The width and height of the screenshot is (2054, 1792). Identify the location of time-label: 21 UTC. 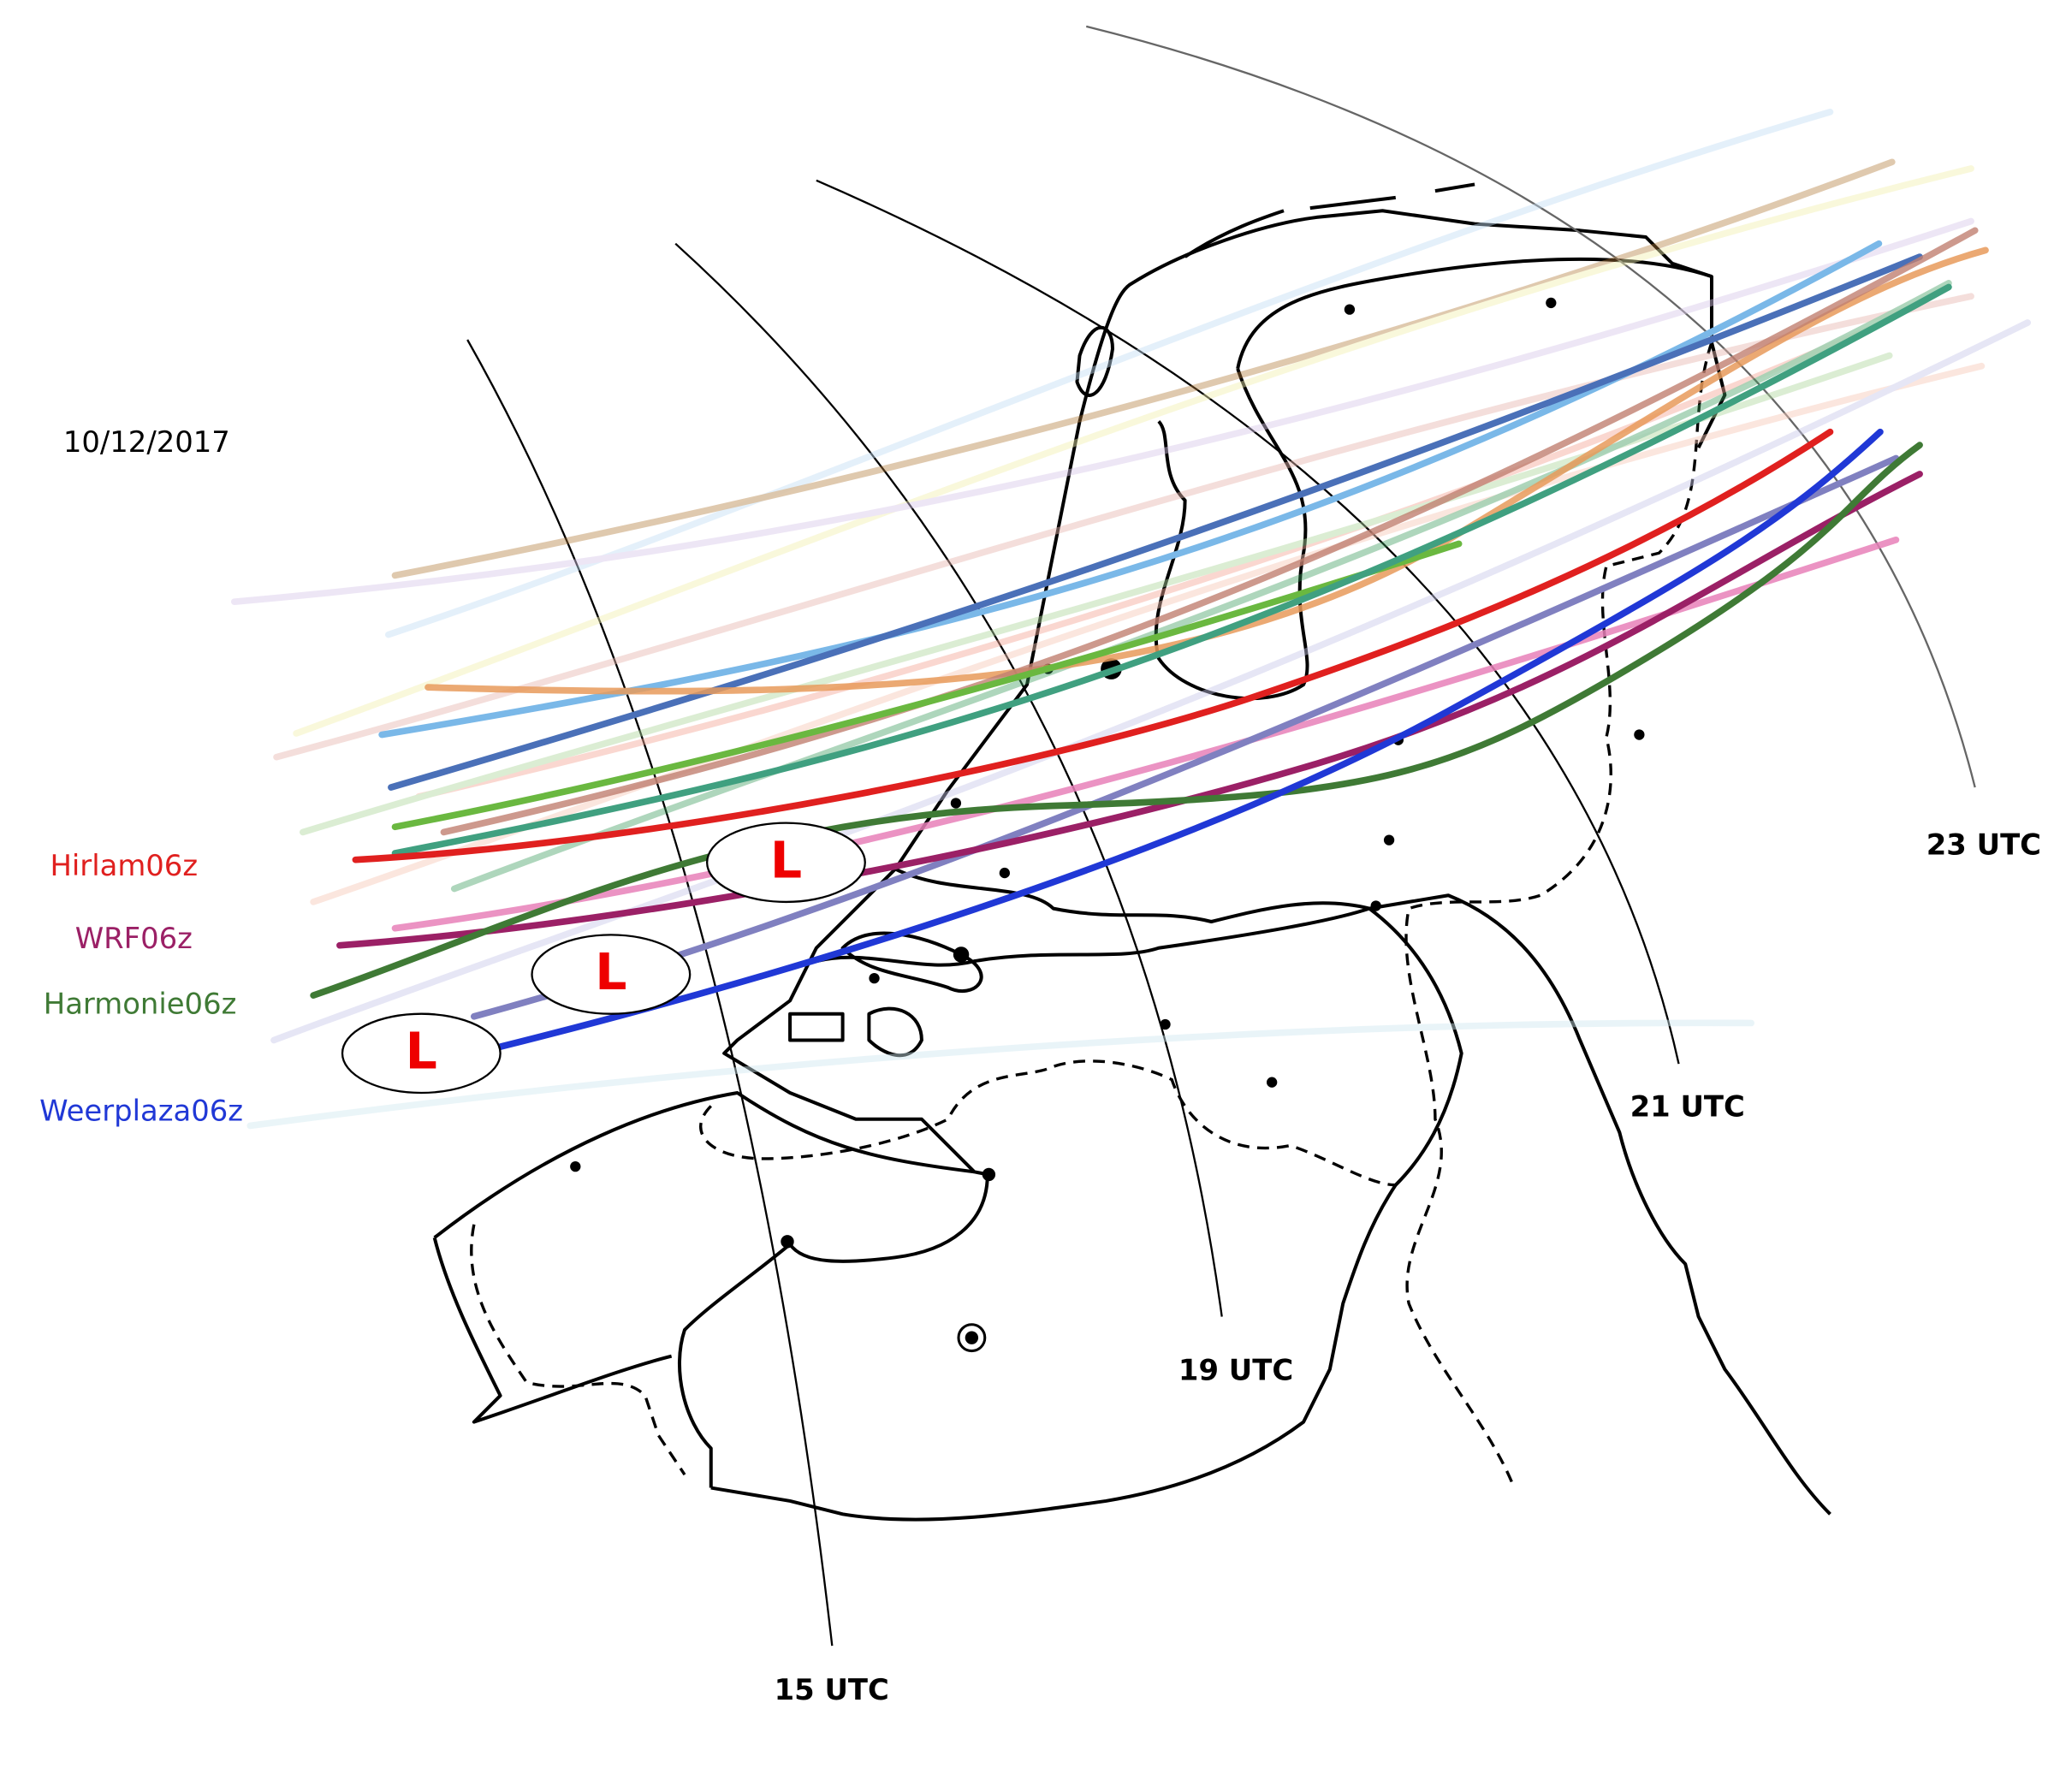
(1687, 1107).